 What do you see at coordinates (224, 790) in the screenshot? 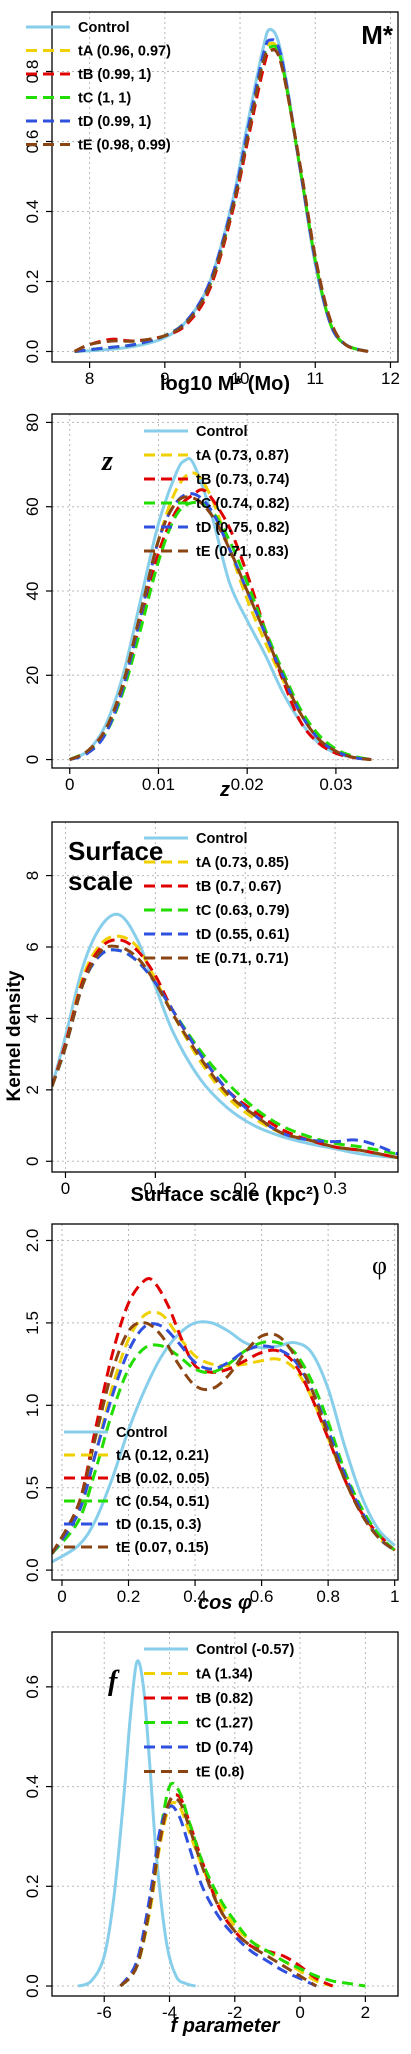
I see `x-axis-label: z` at bounding box center [224, 790].